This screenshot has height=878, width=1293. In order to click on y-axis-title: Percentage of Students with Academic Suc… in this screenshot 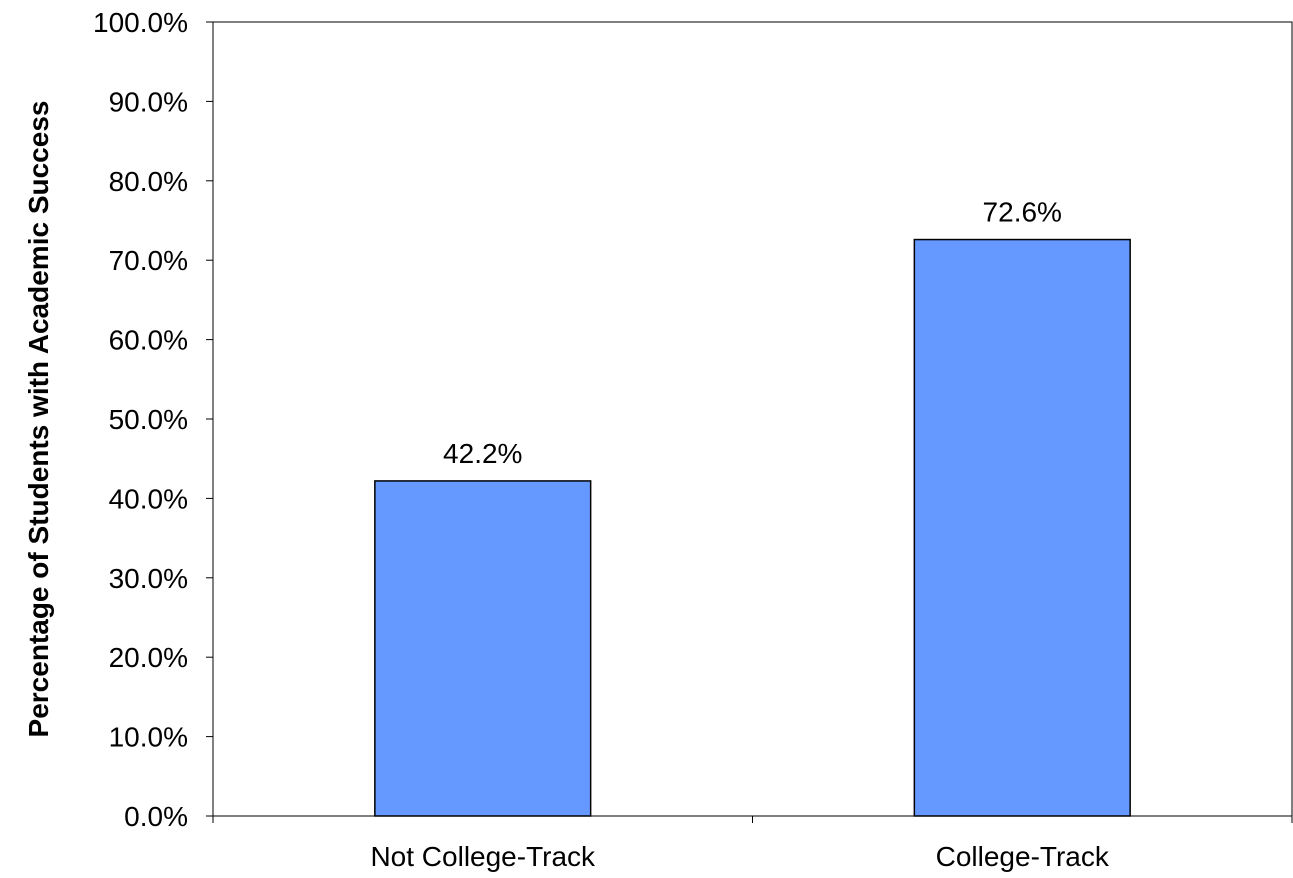, I will do `click(38, 419)`.